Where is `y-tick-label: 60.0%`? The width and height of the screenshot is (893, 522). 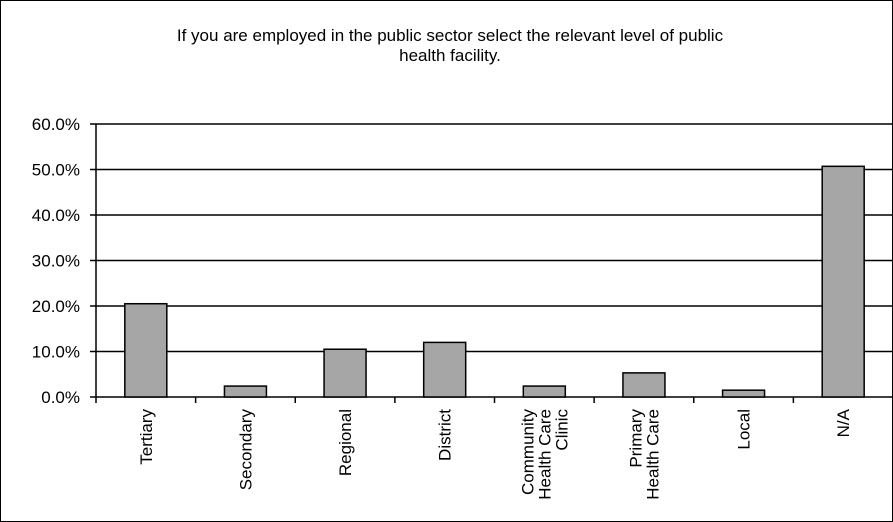 y-tick-label: 60.0% is located at coordinates (56, 124).